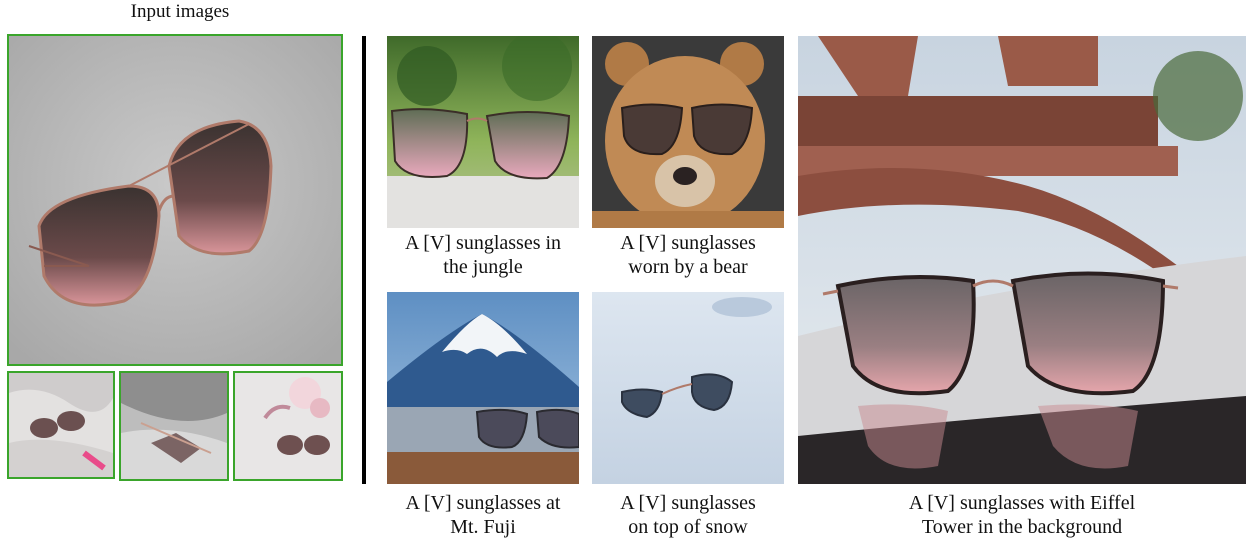 This screenshot has width=1254, height=539. I want to click on caption-fuji: A [V] sunglasses at Mt. Fuji, so click(483, 515).